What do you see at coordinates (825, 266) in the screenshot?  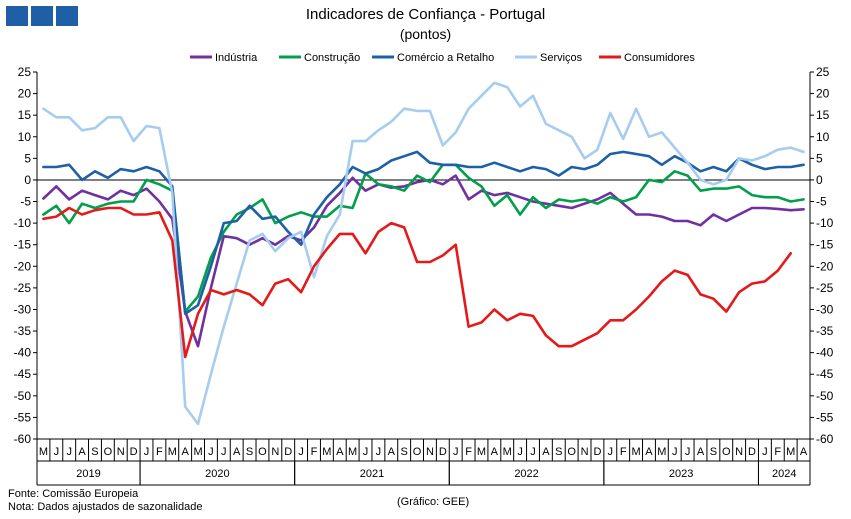 I see `y-tick-label-right: -20` at bounding box center [825, 266].